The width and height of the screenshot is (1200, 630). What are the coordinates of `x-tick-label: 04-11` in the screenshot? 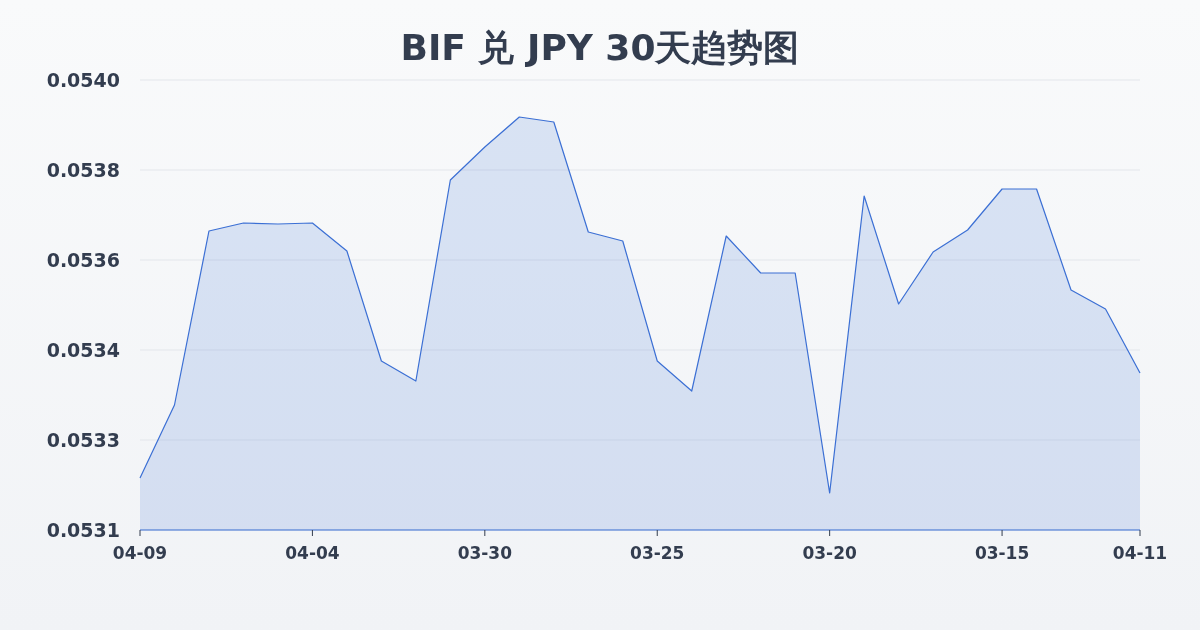 It's located at (1140, 553).